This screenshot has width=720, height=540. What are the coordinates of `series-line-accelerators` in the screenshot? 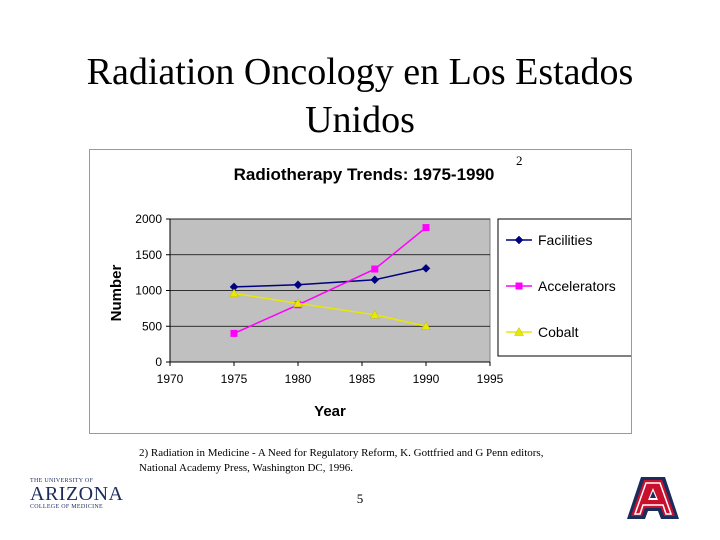 It's located at (330, 280).